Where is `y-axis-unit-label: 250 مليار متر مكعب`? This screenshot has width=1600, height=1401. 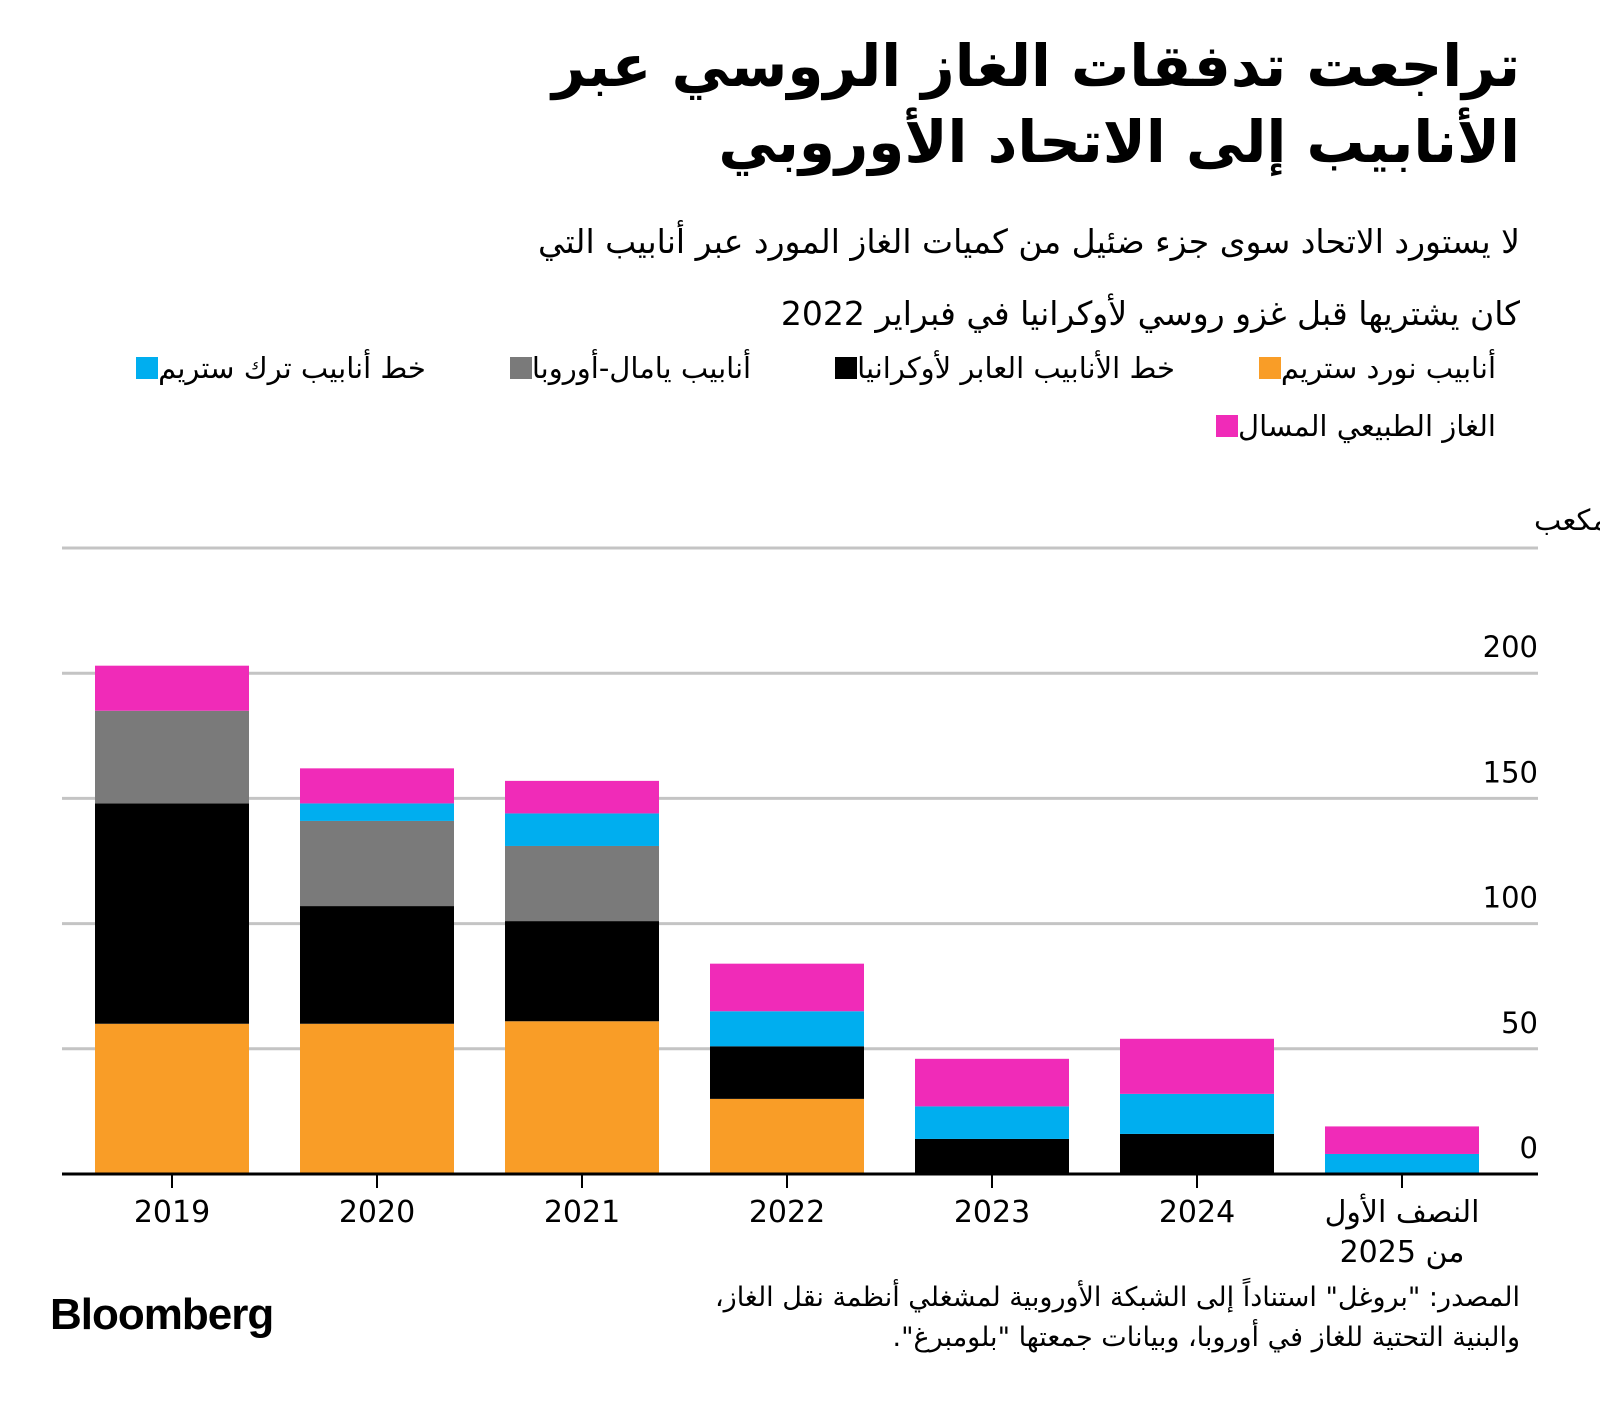
y-axis-unit-label: 250 مليار متر مكعب is located at coordinates (1567, 520).